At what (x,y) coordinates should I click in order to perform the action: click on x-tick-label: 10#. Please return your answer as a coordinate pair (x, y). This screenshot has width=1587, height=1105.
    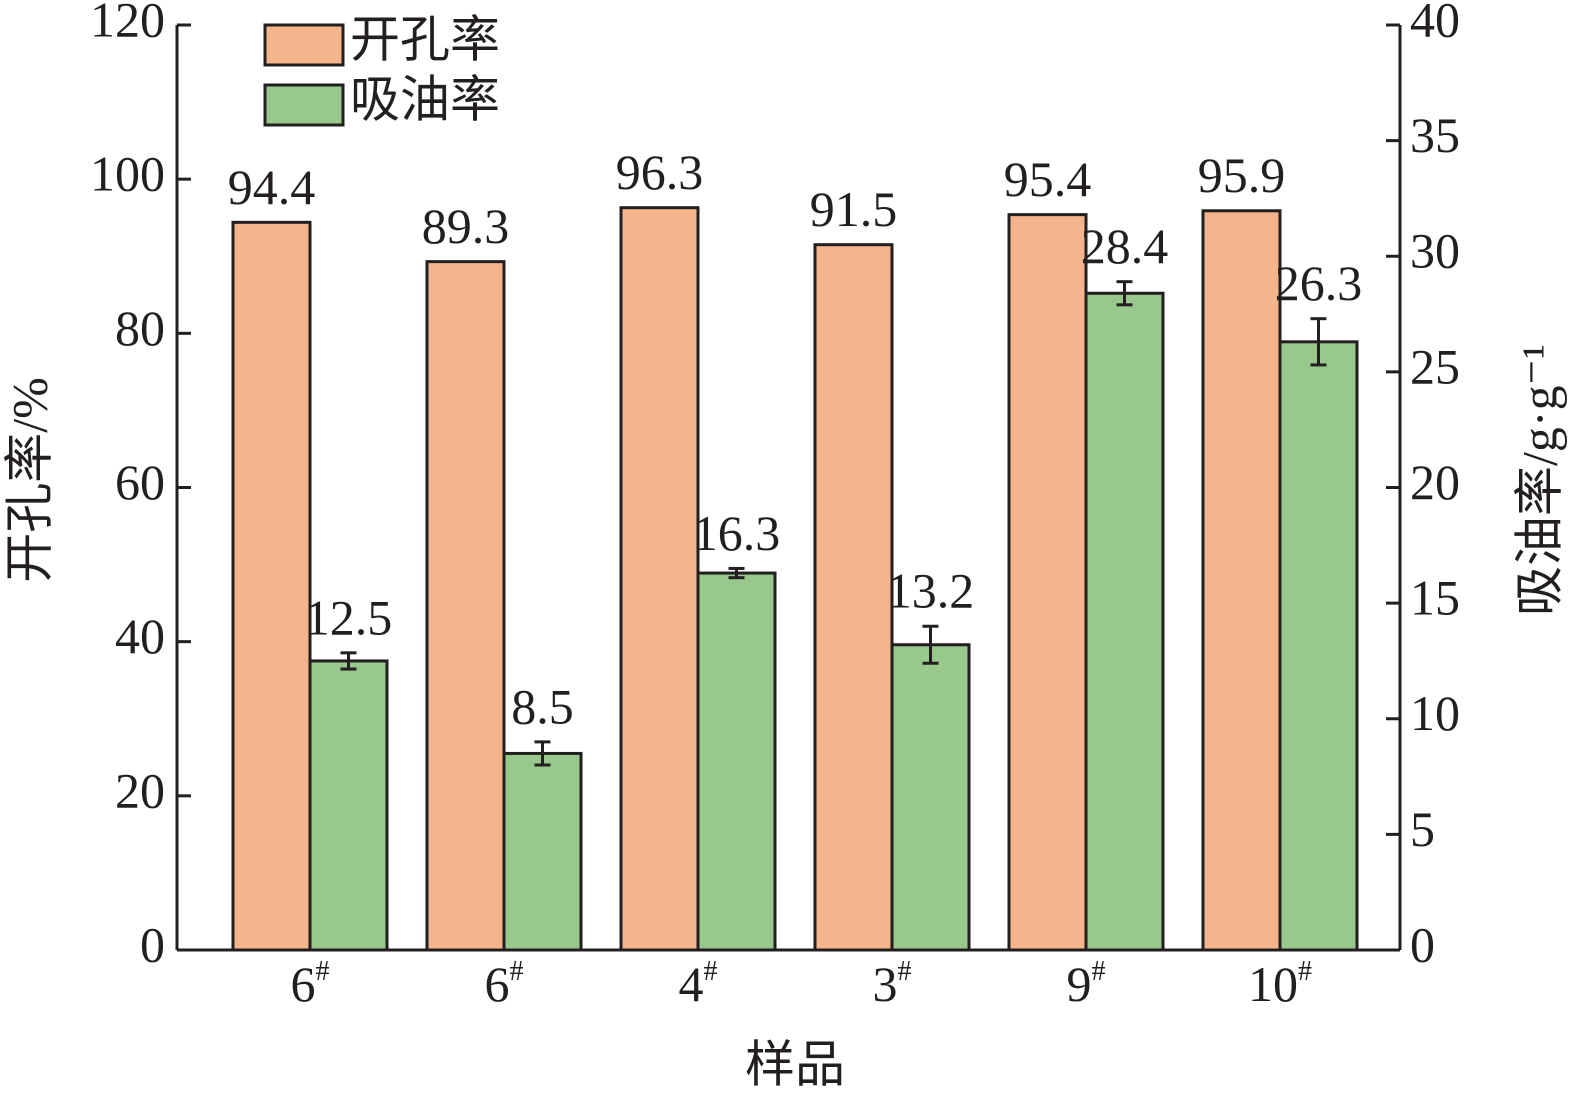
    Looking at the image, I should click on (1280, 984).